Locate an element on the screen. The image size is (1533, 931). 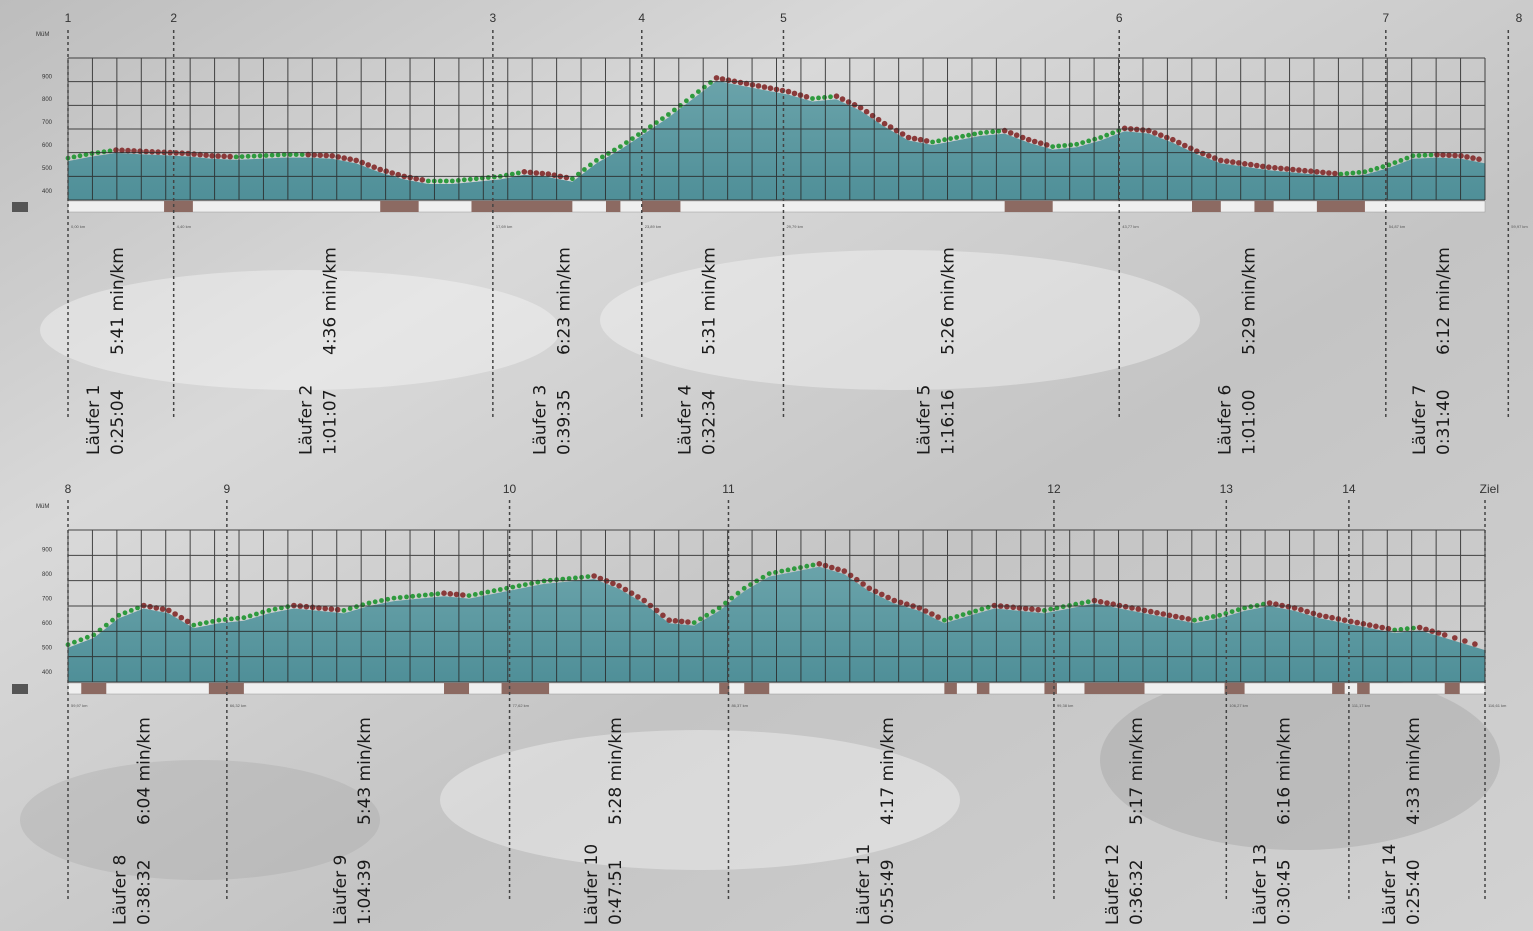
runner-block: Läufer 12 0:36:32 5:17 min/km is located at coordinates (1125, 821).